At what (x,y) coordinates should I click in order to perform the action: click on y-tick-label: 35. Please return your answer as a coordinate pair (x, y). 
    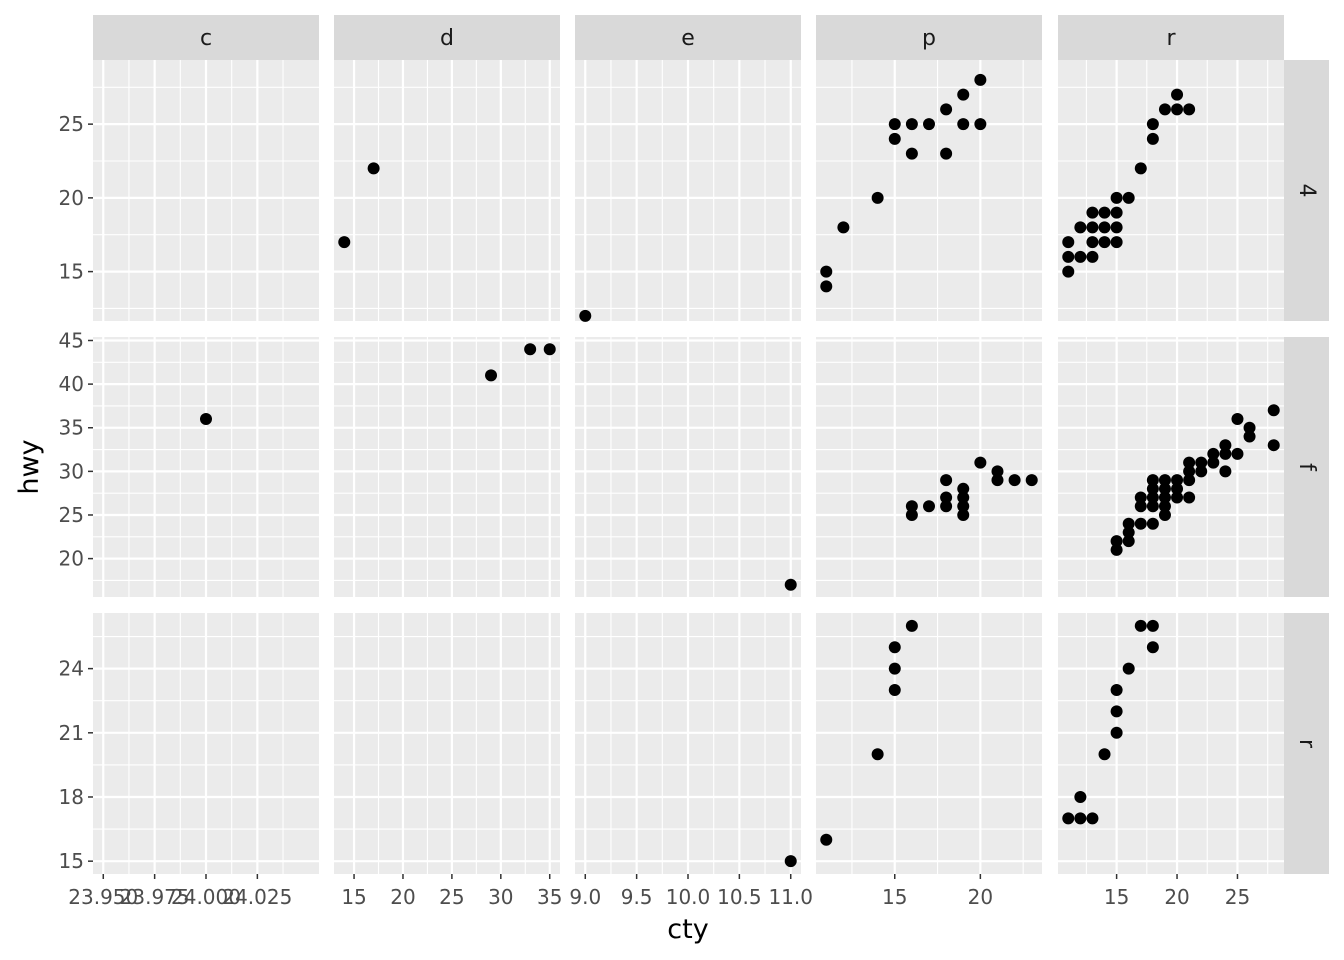
    Looking at the image, I should click on (71, 428).